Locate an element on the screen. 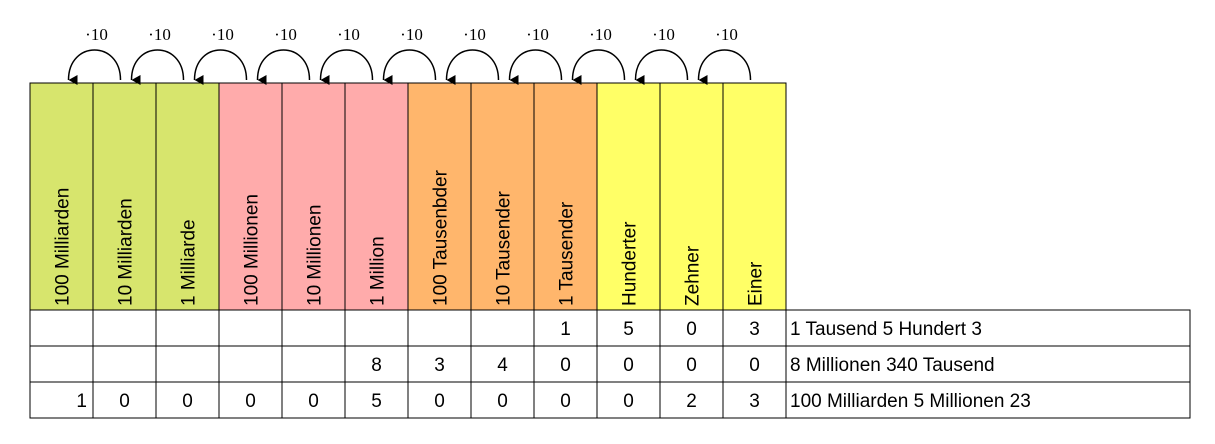  header-label: 1 Million is located at coordinates (378, 271).